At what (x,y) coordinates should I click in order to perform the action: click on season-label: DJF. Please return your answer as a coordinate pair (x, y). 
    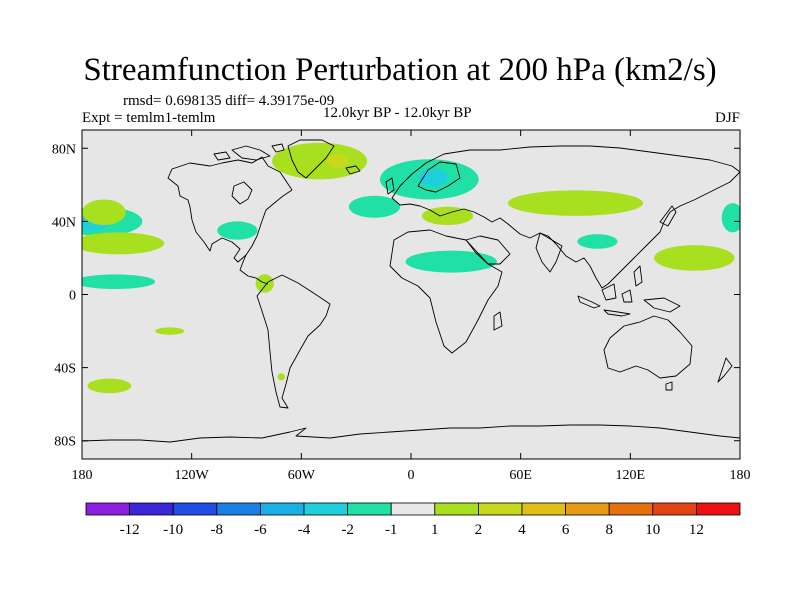
    Looking at the image, I should click on (727, 118).